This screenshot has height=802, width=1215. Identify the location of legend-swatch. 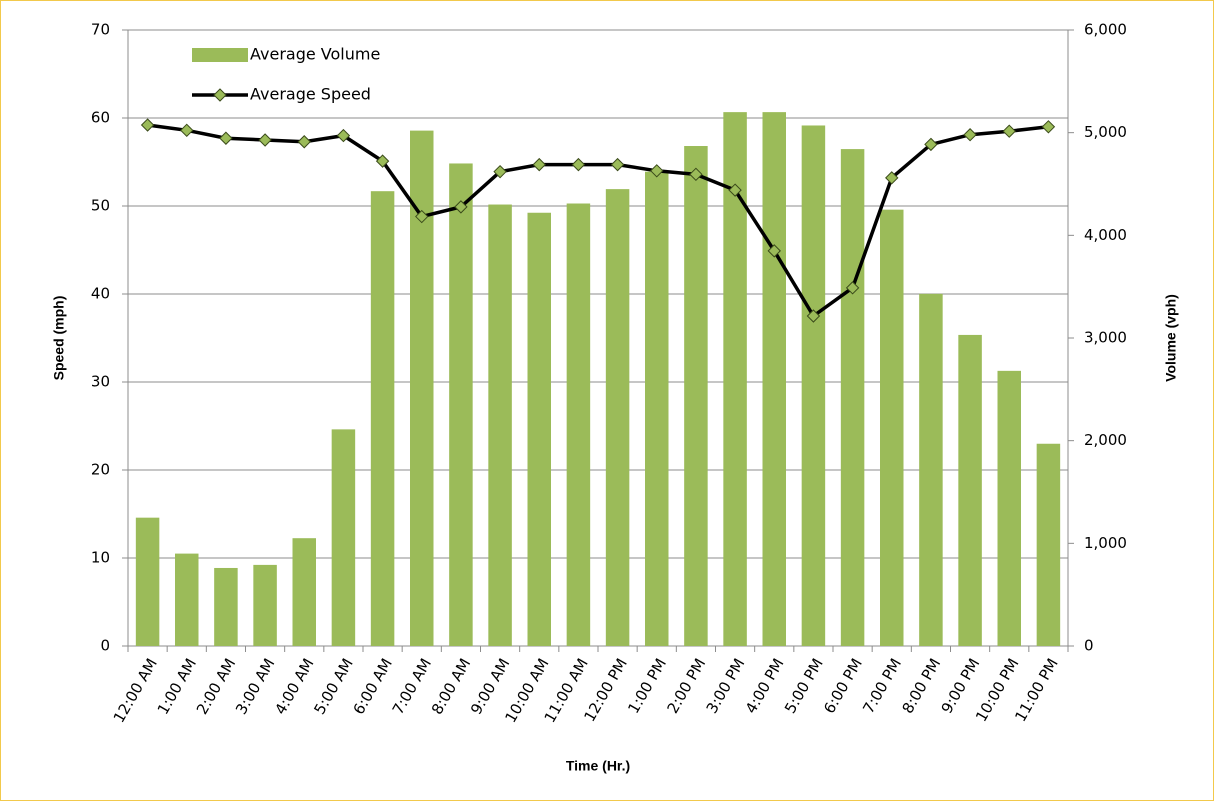
(220, 55).